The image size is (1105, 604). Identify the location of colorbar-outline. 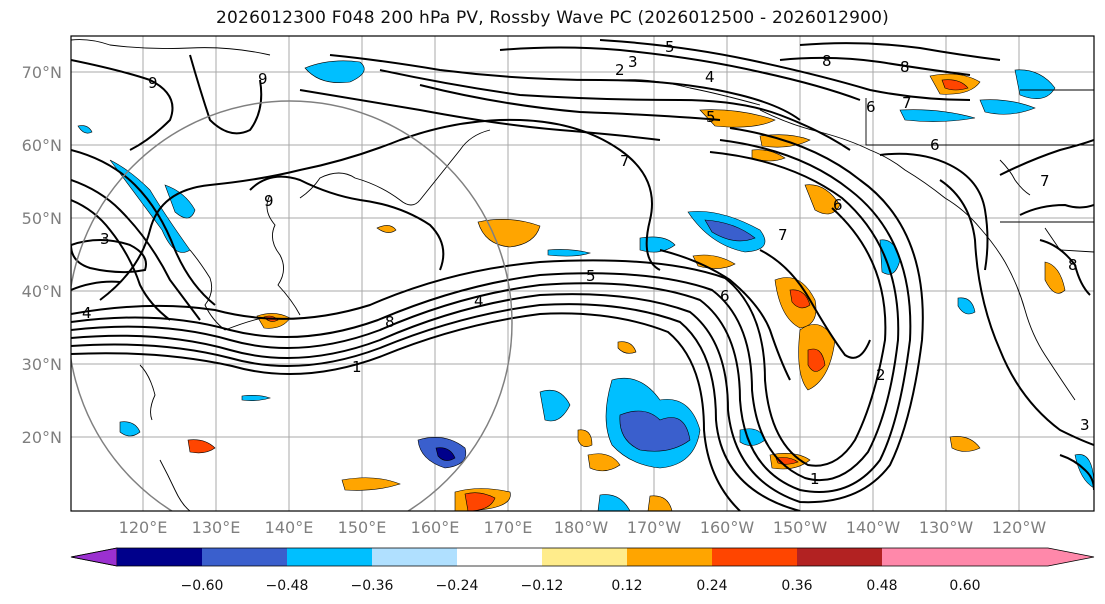
(582, 557).